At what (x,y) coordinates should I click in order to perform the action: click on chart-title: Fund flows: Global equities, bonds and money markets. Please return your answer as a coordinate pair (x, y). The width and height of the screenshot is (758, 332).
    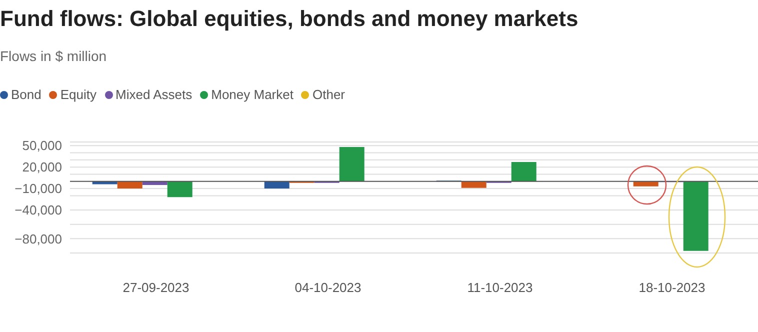
    Looking at the image, I should click on (289, 19).